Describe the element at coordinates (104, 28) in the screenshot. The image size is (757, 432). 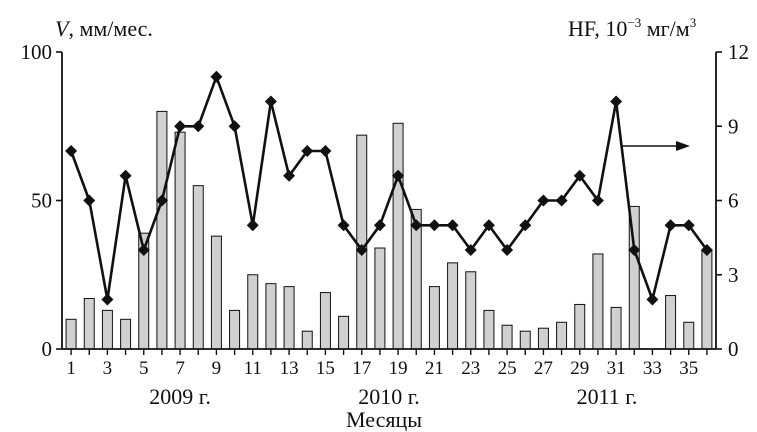
I see `left-axis-title: V, мм/мес.` at that location.